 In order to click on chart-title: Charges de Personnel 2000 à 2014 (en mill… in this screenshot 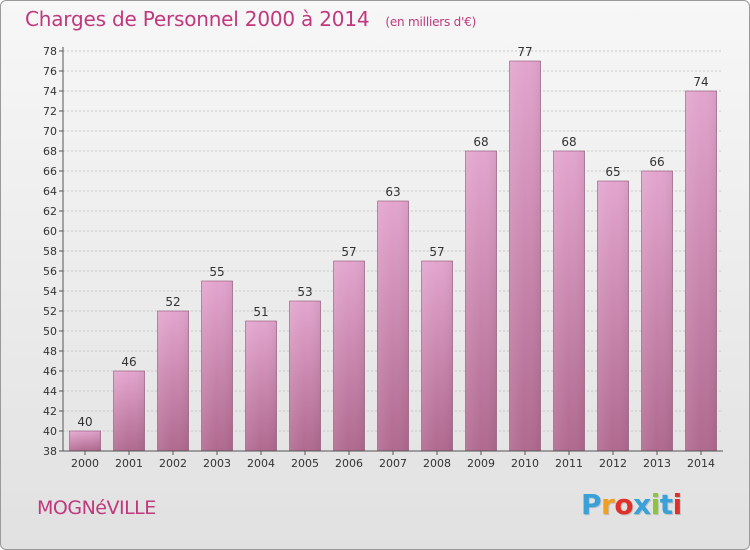, I will do `click(250, 19)`.